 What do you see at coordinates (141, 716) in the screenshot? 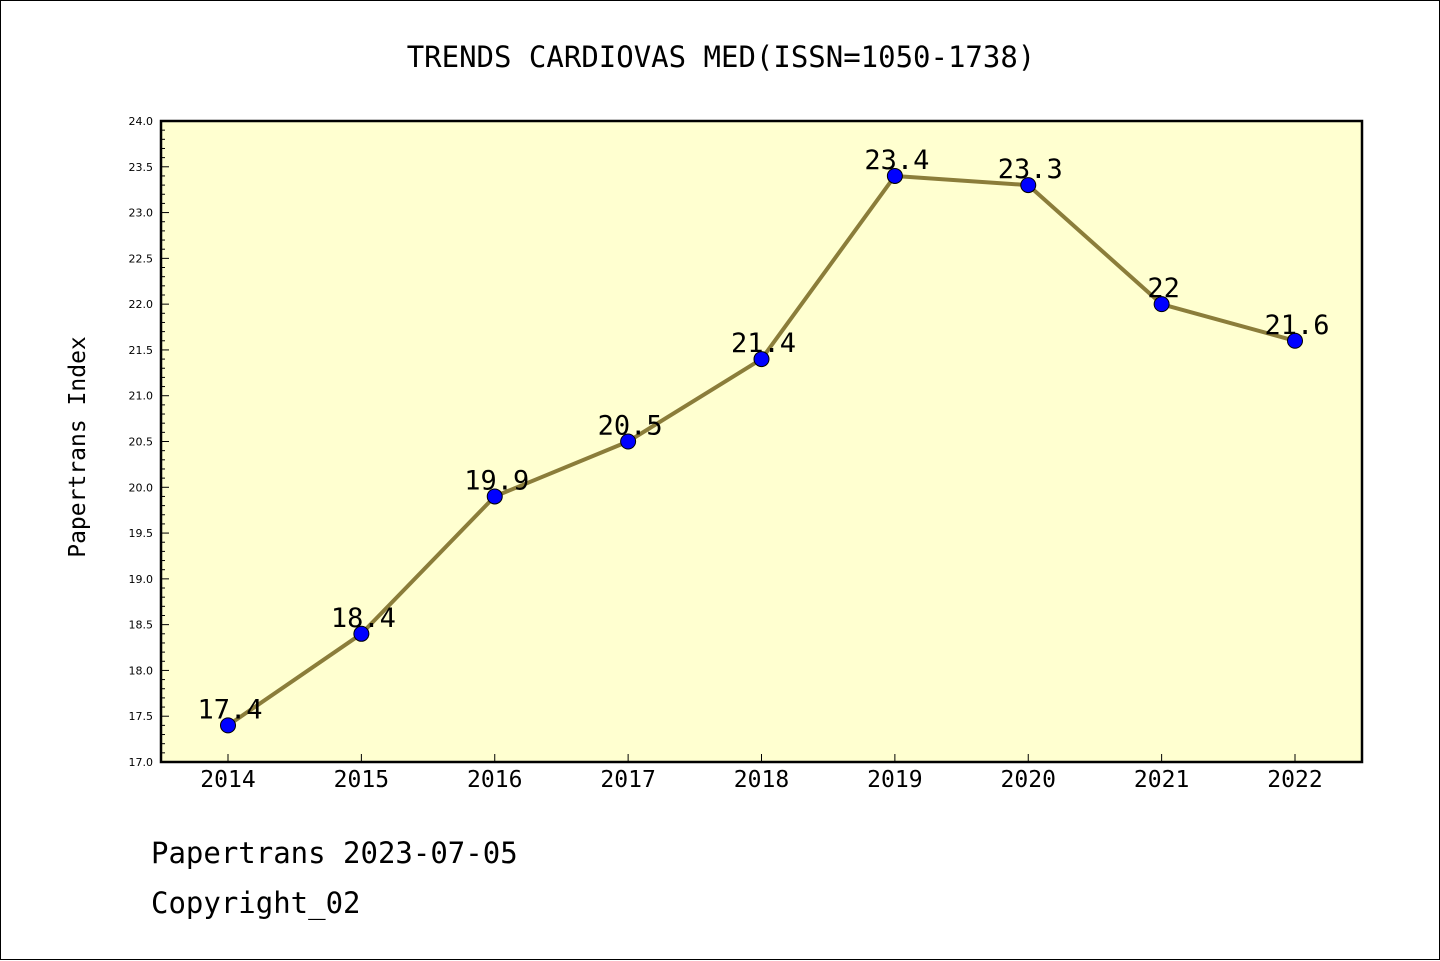
I see `y-tick-label: 17.5` at bounding box center [141, 716].